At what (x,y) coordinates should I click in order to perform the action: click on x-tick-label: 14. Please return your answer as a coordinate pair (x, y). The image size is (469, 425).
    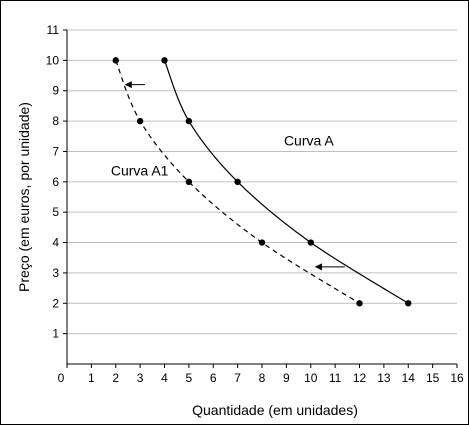
    Looking at the image, I should click on (409, 378).